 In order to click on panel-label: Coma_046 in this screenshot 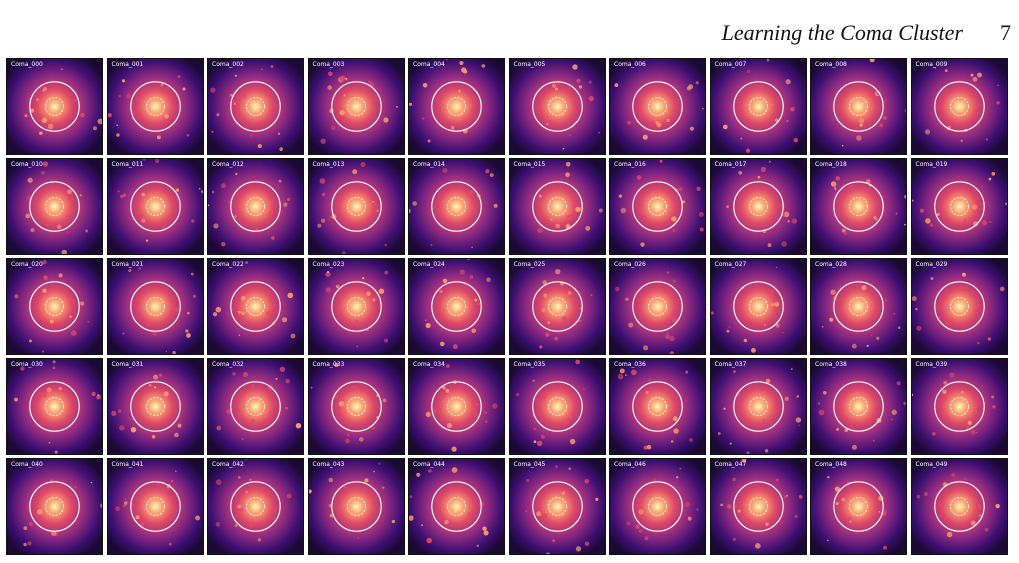, I will do `click(630, 464)`.